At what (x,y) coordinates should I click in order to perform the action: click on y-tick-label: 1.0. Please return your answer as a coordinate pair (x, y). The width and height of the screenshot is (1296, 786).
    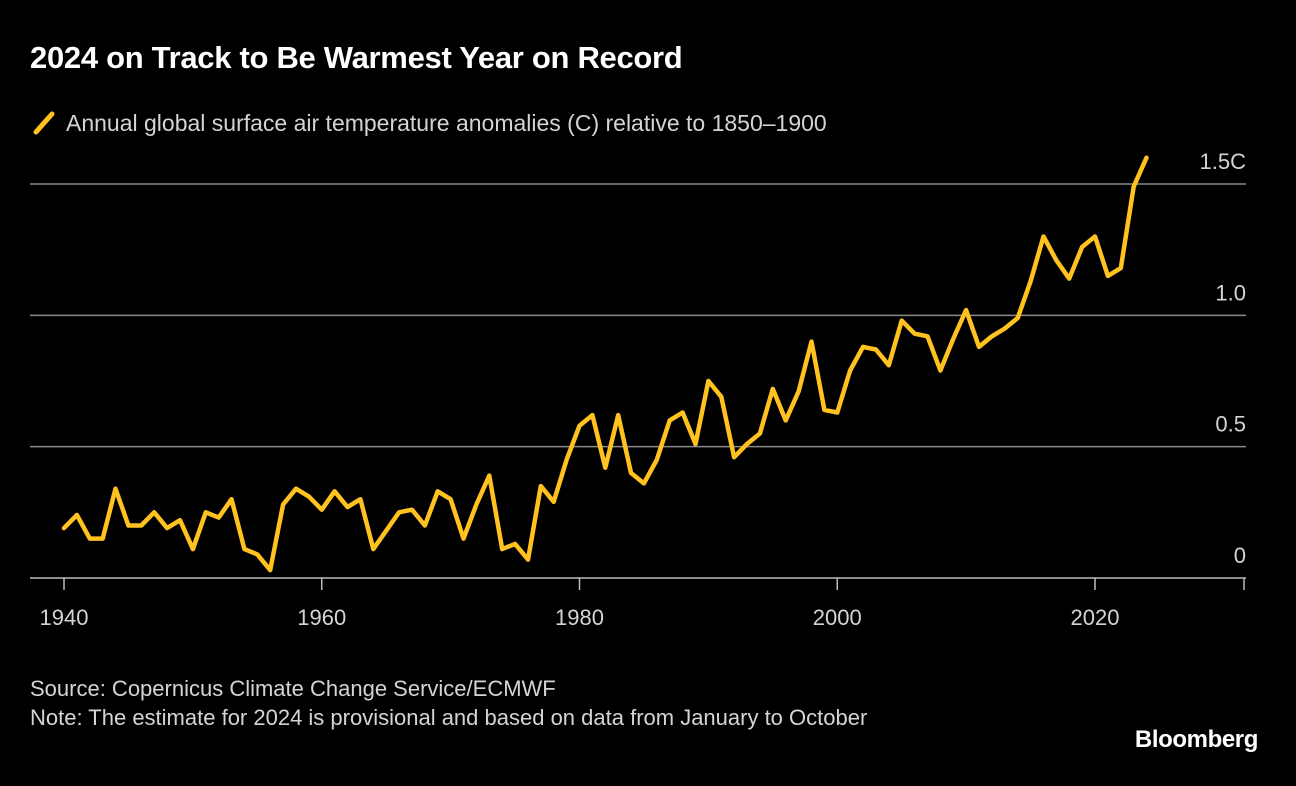
    Looking at the image, I should click on (1230, 292).